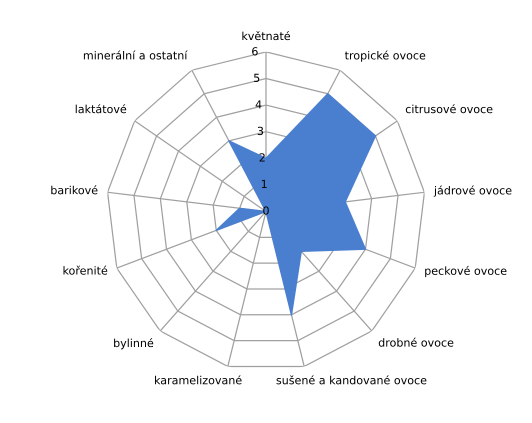 The image size is (532, 423). Describe the element at coordinates (261, 131) in the screenshot. I see `y-tick-label: 3` at that location.